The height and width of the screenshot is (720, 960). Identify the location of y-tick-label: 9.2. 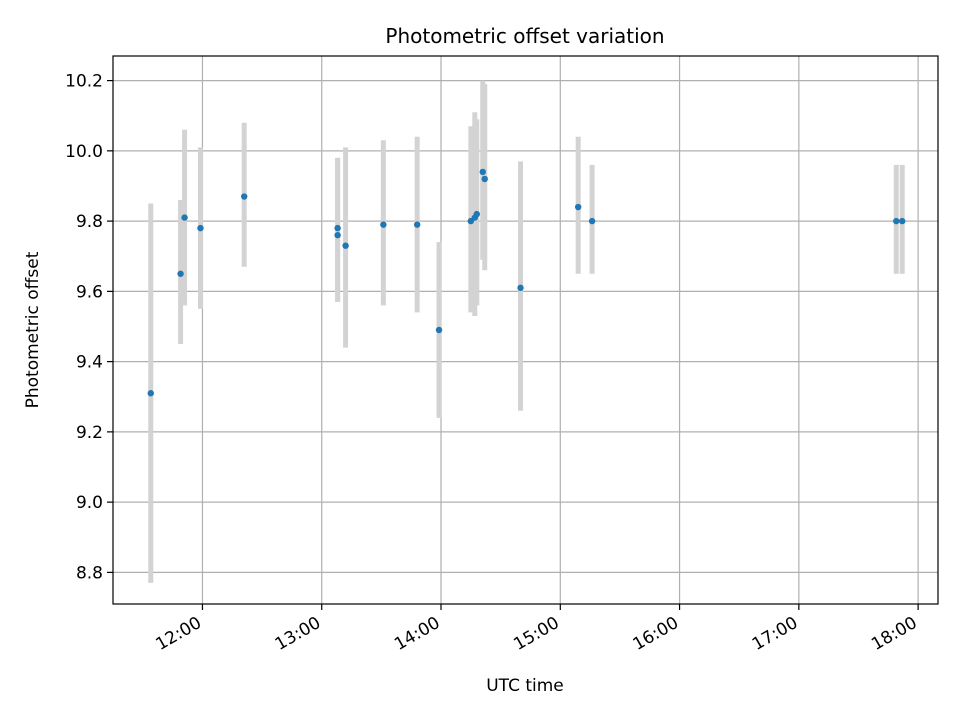
(89, 433).